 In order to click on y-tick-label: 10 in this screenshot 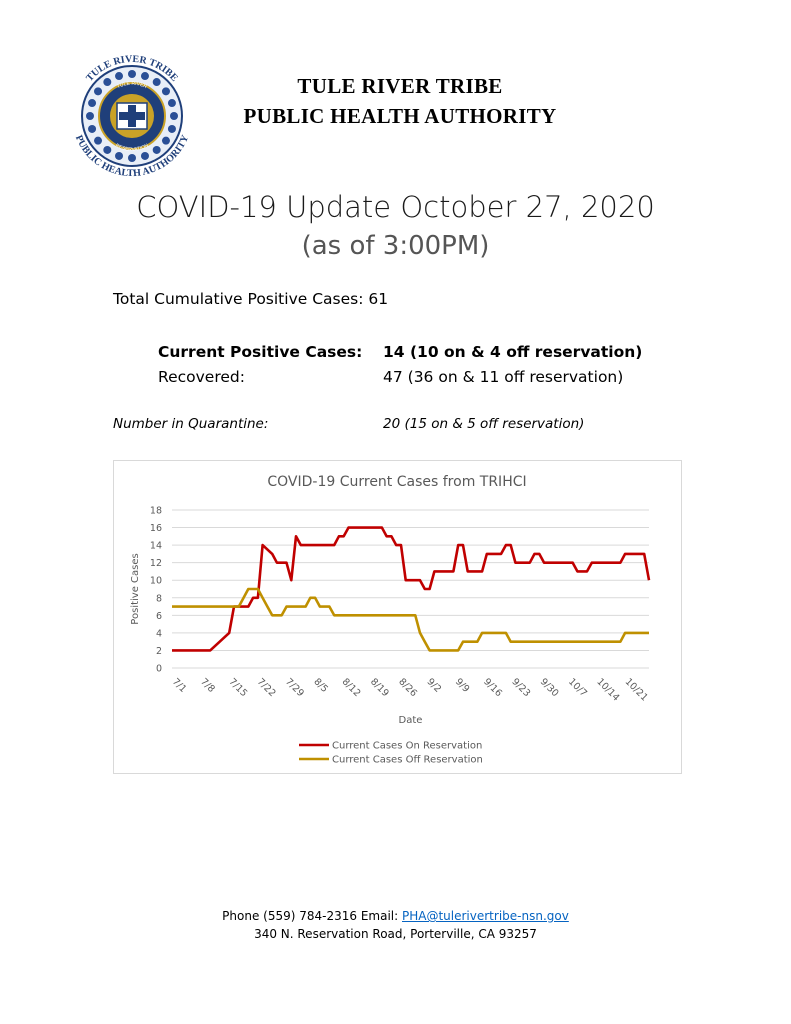, I will do `click(156, 581)`.